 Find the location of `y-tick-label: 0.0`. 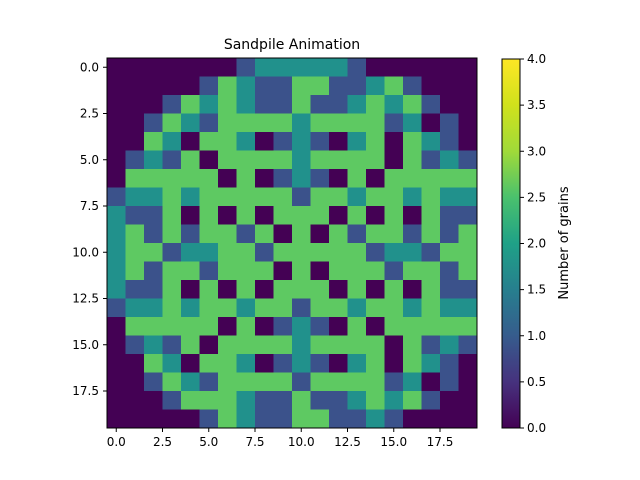

y-tick-label: 0.0 is located at coordinates (89, 67).